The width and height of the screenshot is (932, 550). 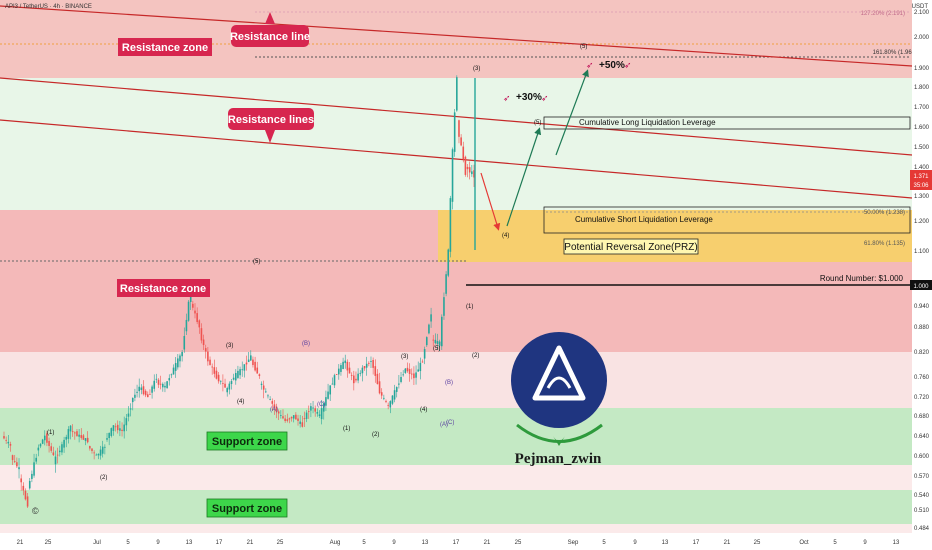 What do you see at coordinates (922, 168) in the screenshot?
I see `price-tick-label: 1.400` at bounding box center [922, 168].